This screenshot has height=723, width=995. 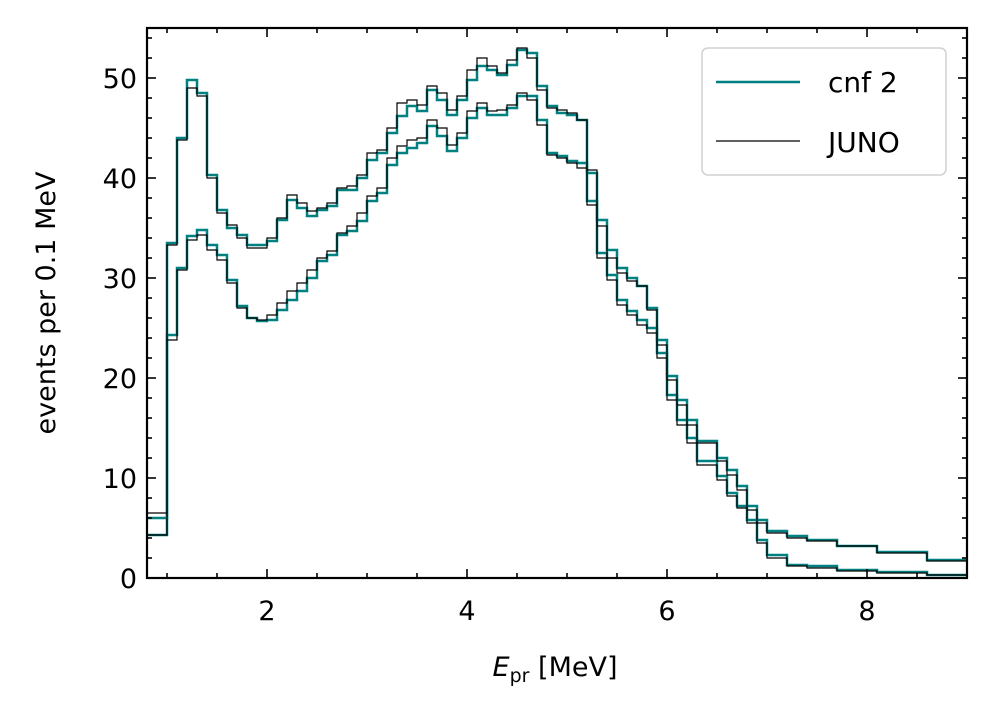 What do you see at coordinates (501, 667) in the screenshot?
I see `x-axis-label-symbol: E` at bounding box center [501, 667].